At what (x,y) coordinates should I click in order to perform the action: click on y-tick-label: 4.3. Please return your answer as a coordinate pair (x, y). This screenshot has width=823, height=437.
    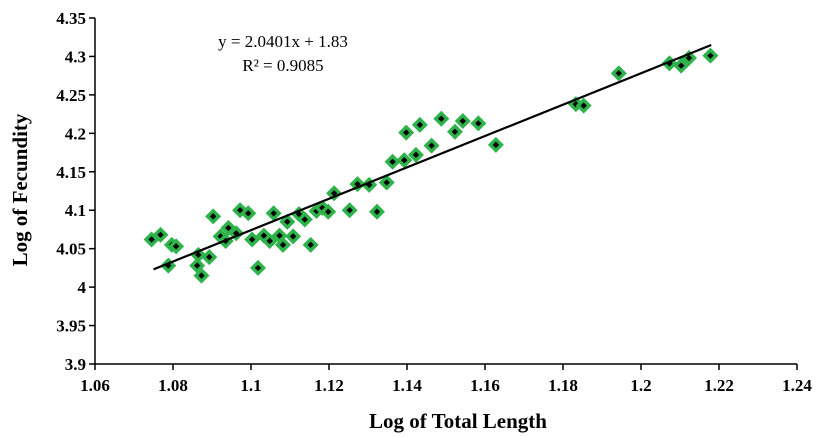
    Looking at the image, I should click on (75, 56).